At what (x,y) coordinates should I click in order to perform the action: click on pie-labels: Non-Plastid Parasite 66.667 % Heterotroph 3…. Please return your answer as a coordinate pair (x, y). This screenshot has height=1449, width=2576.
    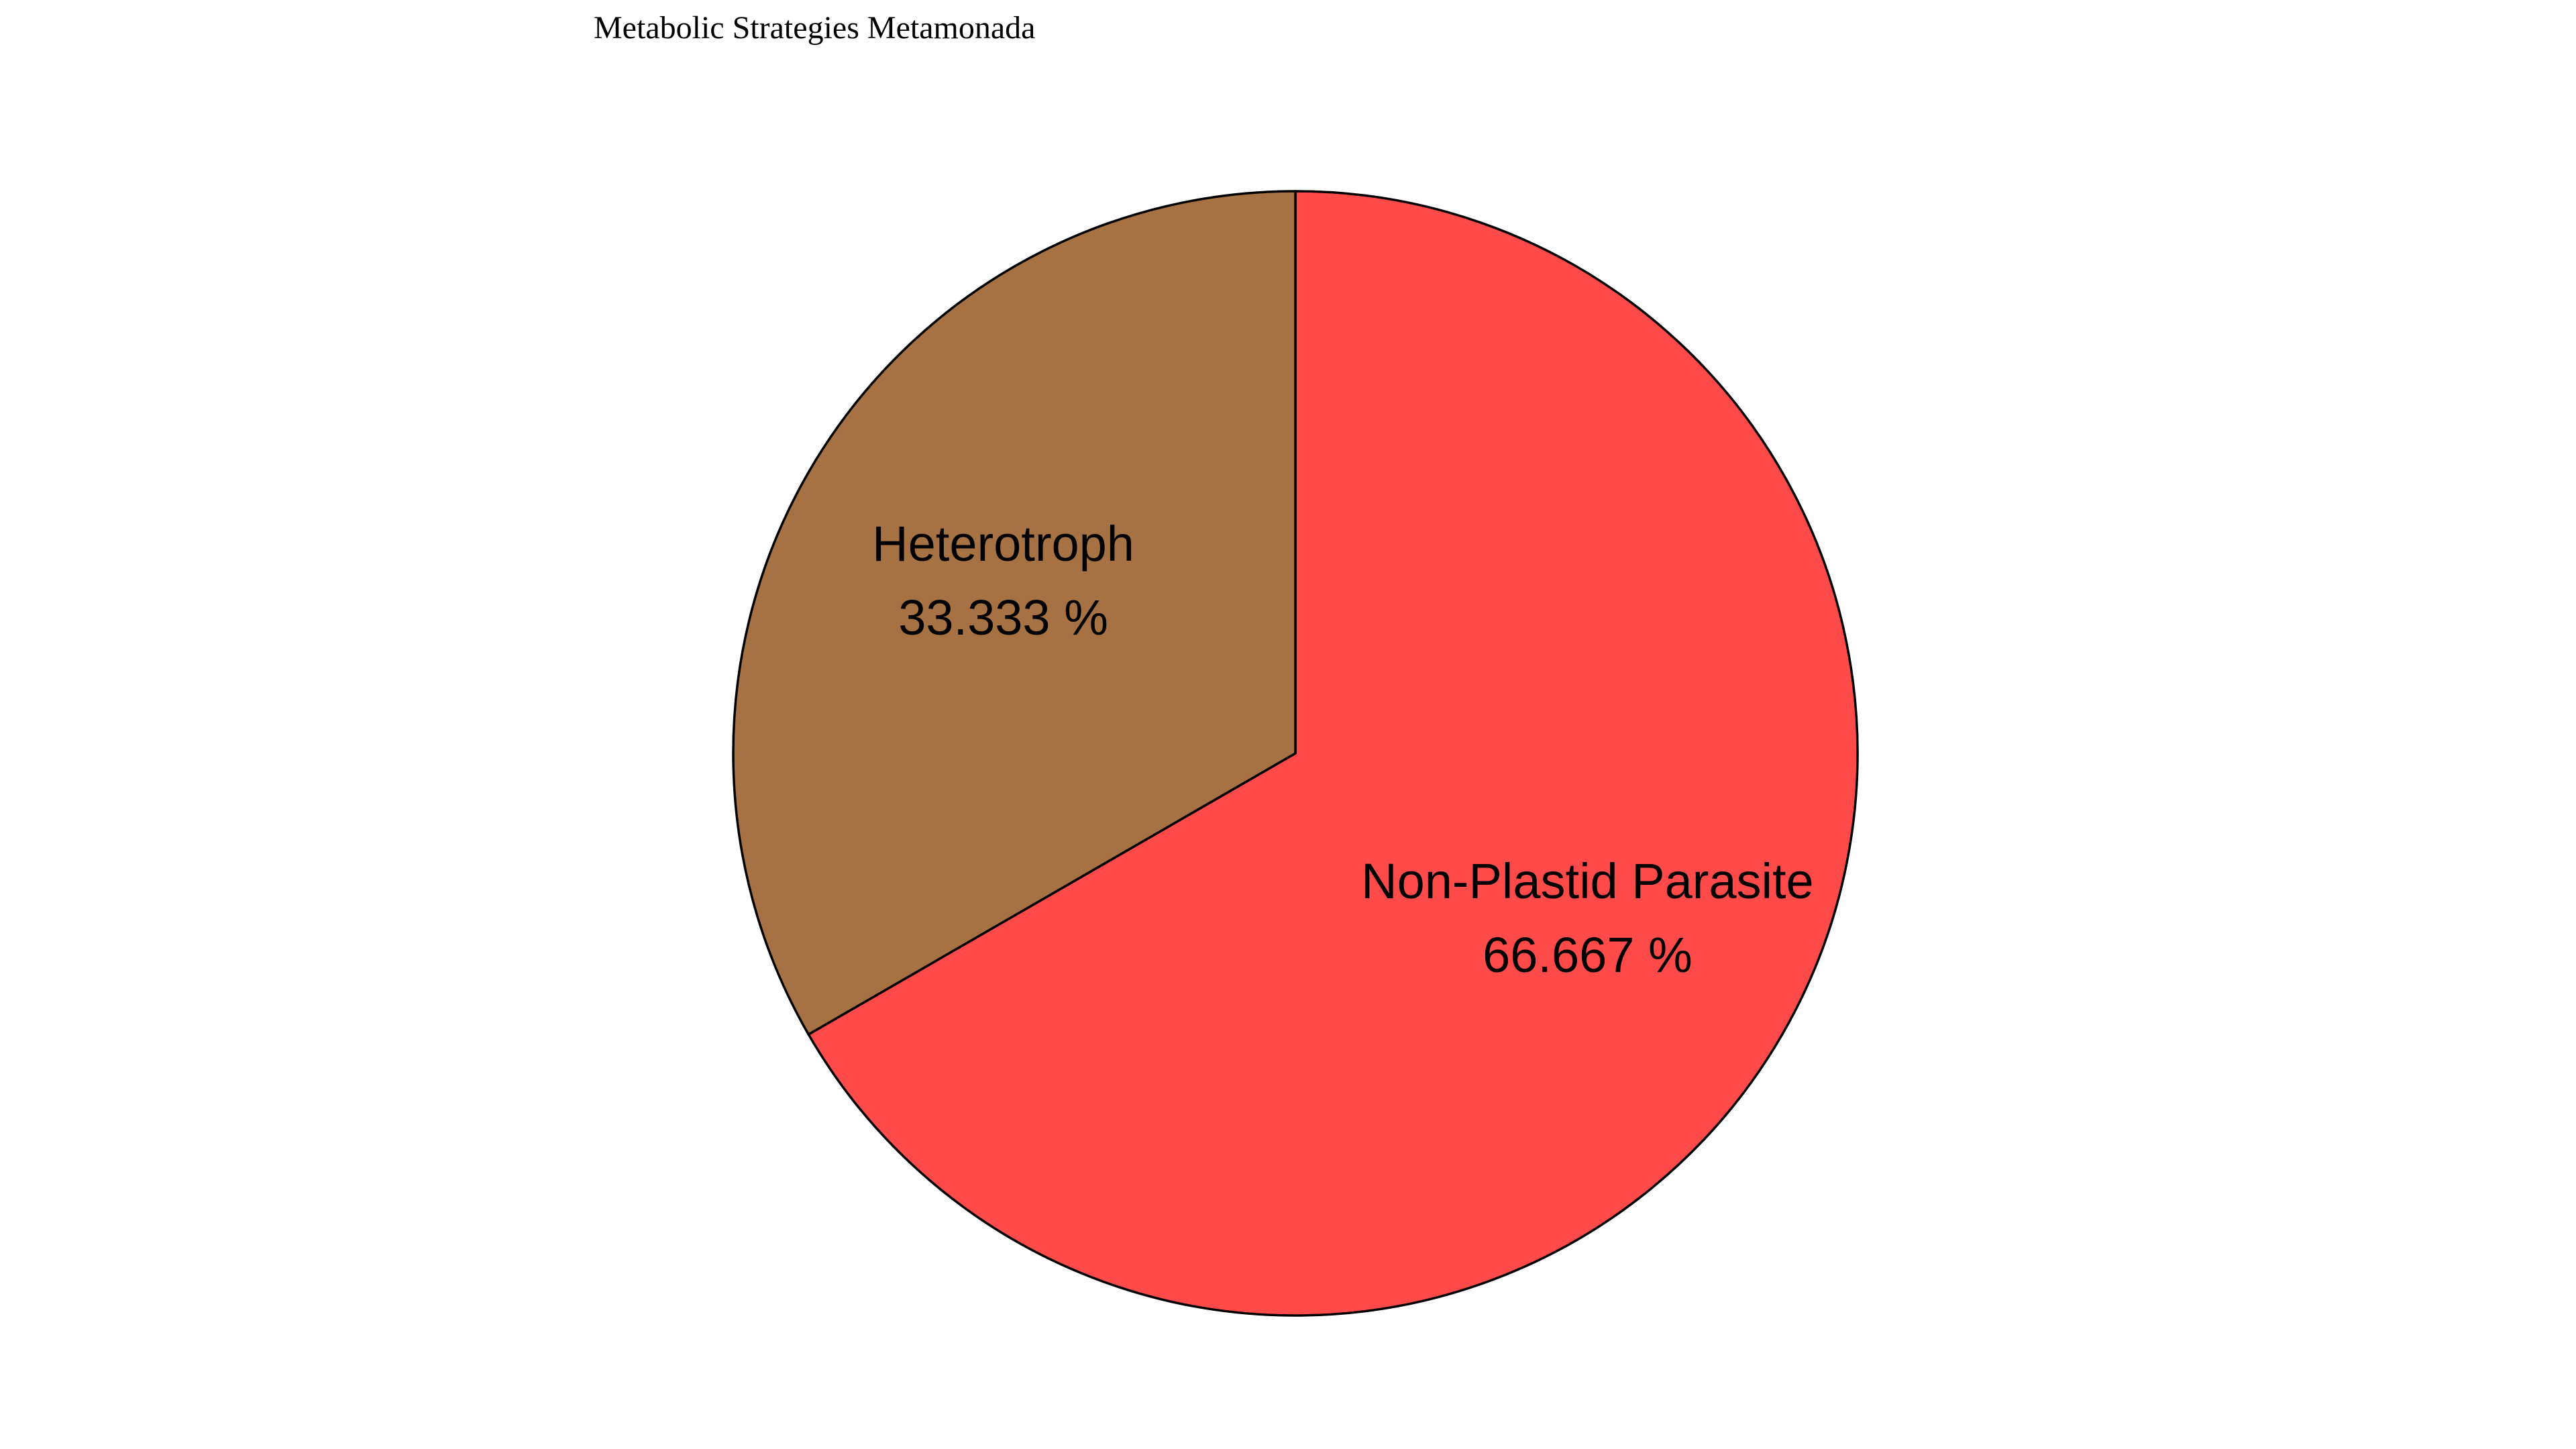
    Looking at the image, I should click on (1343, 749).